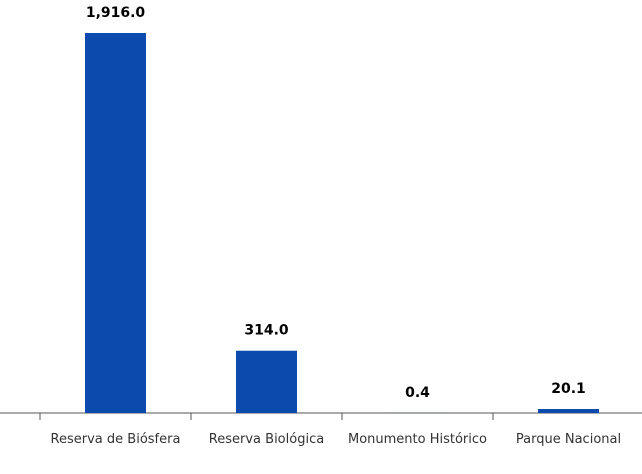 The width and height of the screenshot is (642, 474). Describe the element at coordinates (266, 439) in the screenshot. I see `x-tick-label: Reserva Biológica` at that location.